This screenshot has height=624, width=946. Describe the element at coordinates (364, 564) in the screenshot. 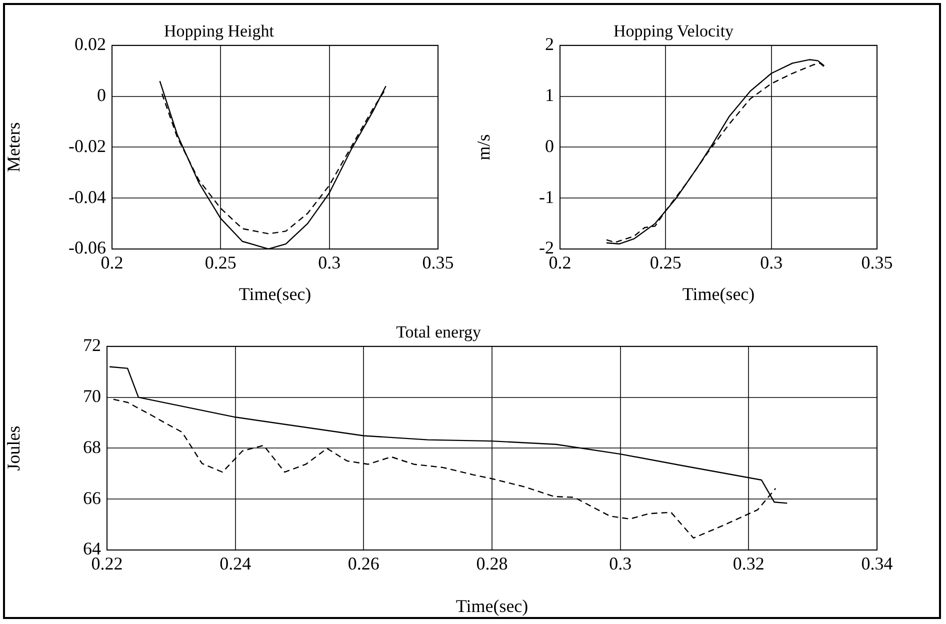

I see `x-tick-label: 0.26` at that location.